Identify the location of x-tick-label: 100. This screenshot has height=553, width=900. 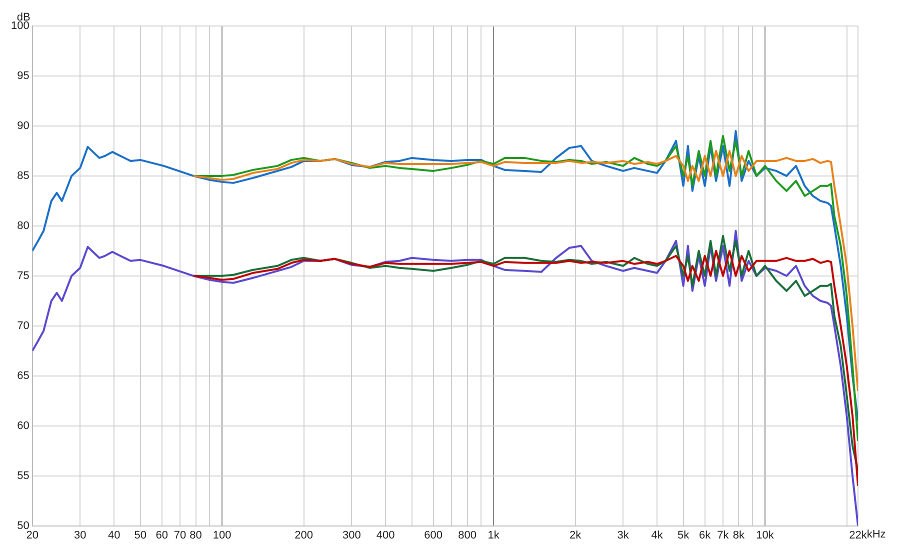
(222, 535).